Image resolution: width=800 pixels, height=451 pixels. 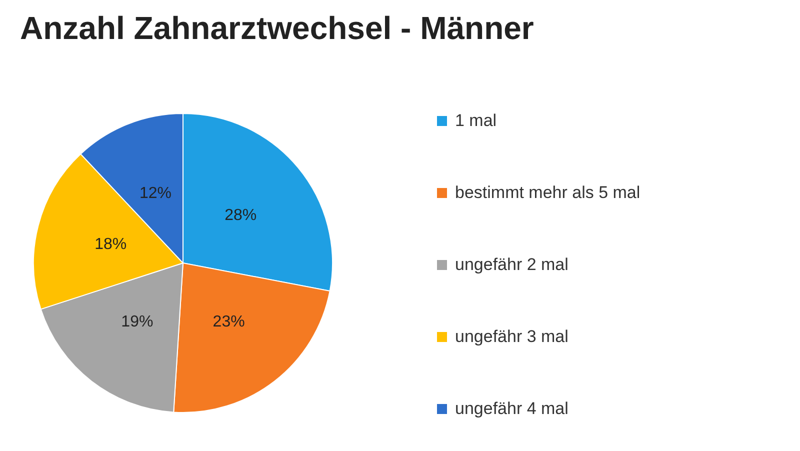 What do you see at coordinates (511, 337) in the screenshot?
I see `legend-label: ungefähr 3 mal` at bounding box center [511, 337].